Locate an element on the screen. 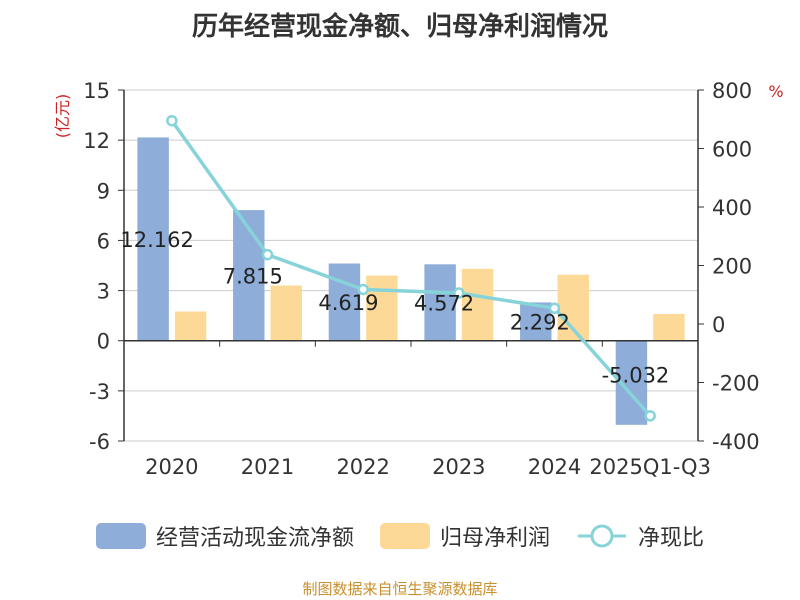  legend-item-net-profit: 归母净利润 is located at coordinates (464, 536).